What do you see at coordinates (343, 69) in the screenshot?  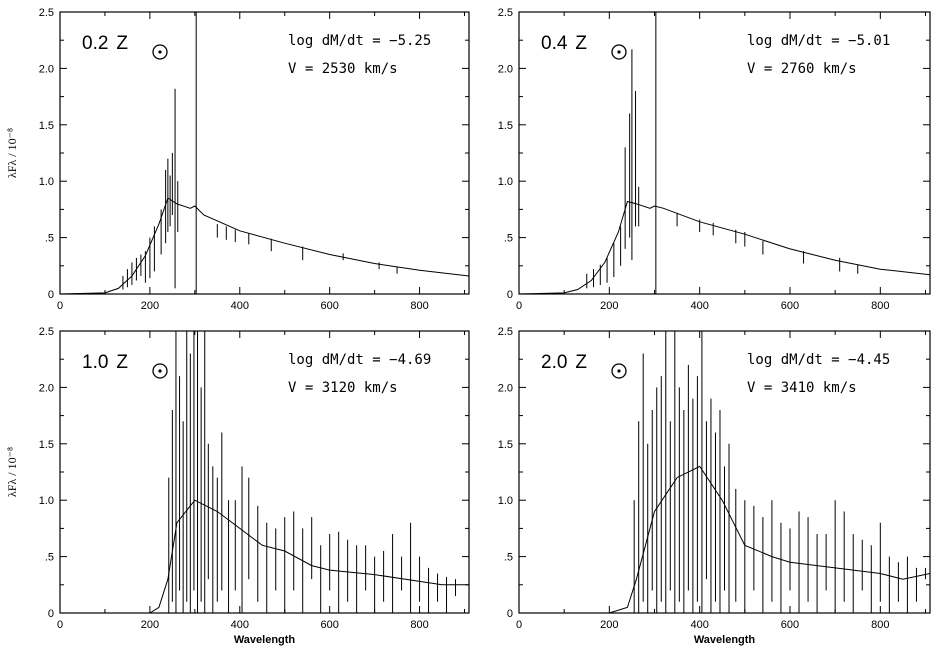 I see `velocity-label: V = 2530 km/s` at bounding box center [343, 69].